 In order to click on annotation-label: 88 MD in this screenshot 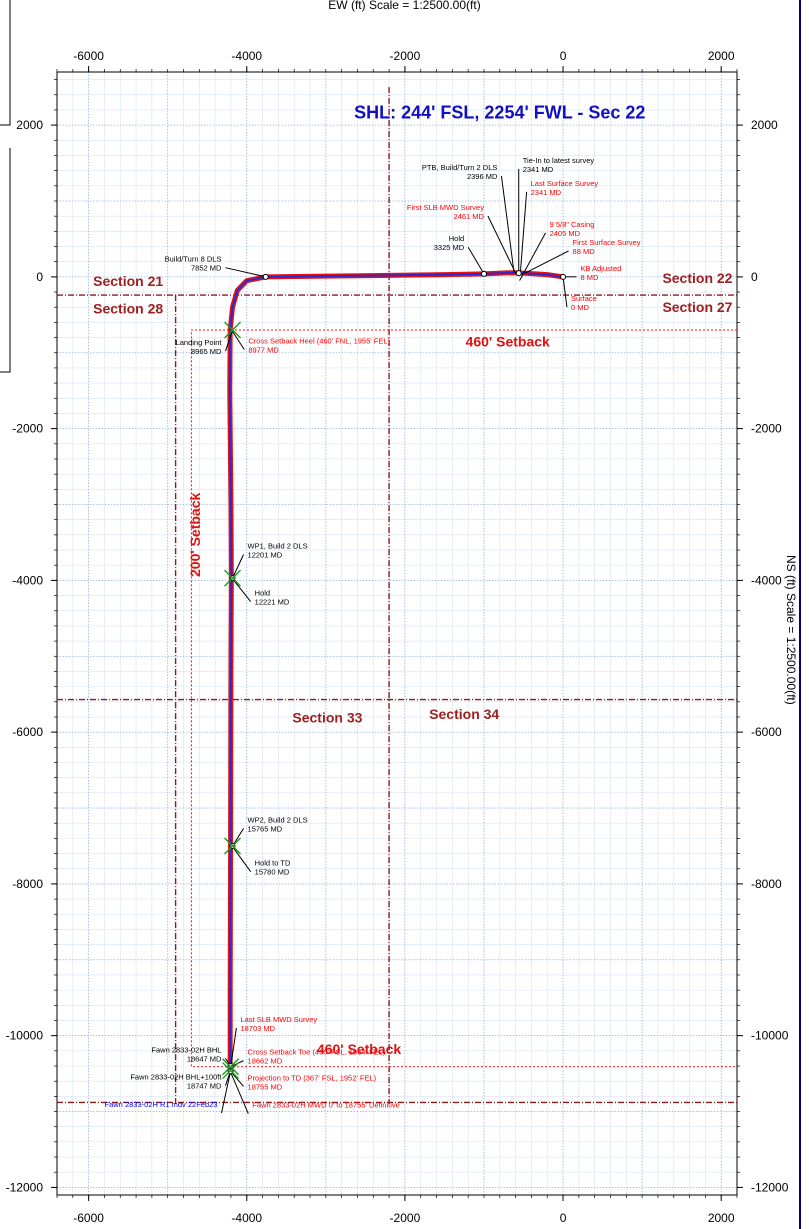, I will do `click(584, 251)`.